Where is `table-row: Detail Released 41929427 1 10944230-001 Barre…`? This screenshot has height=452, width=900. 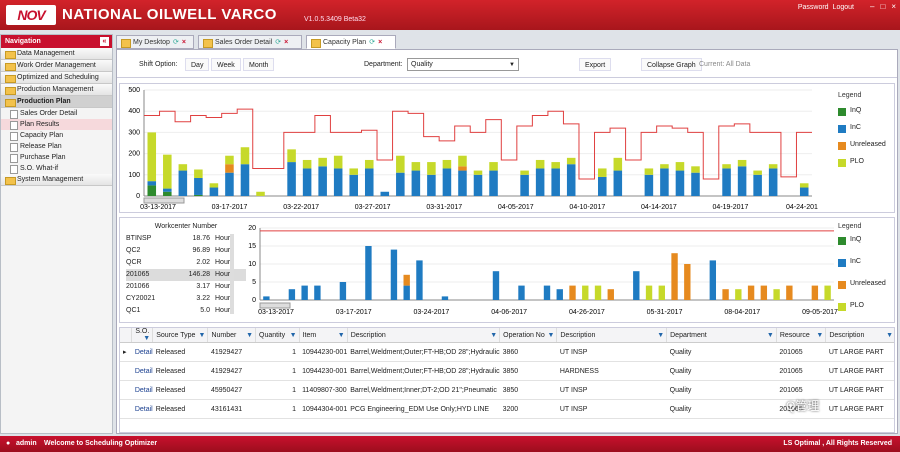 table-row: Detail Released 41929427 1 10944230-001 Barre… is located at coordinates (507, 371).